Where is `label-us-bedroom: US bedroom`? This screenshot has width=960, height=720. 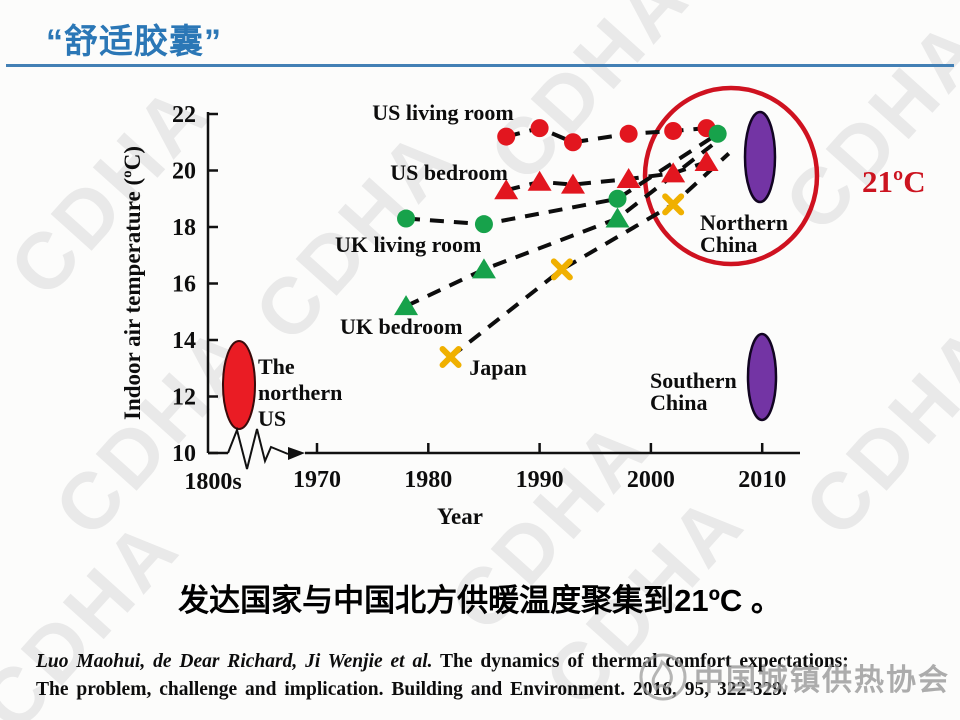
label-us-bedroom: US bedroom is located at coordinates (449, 172).